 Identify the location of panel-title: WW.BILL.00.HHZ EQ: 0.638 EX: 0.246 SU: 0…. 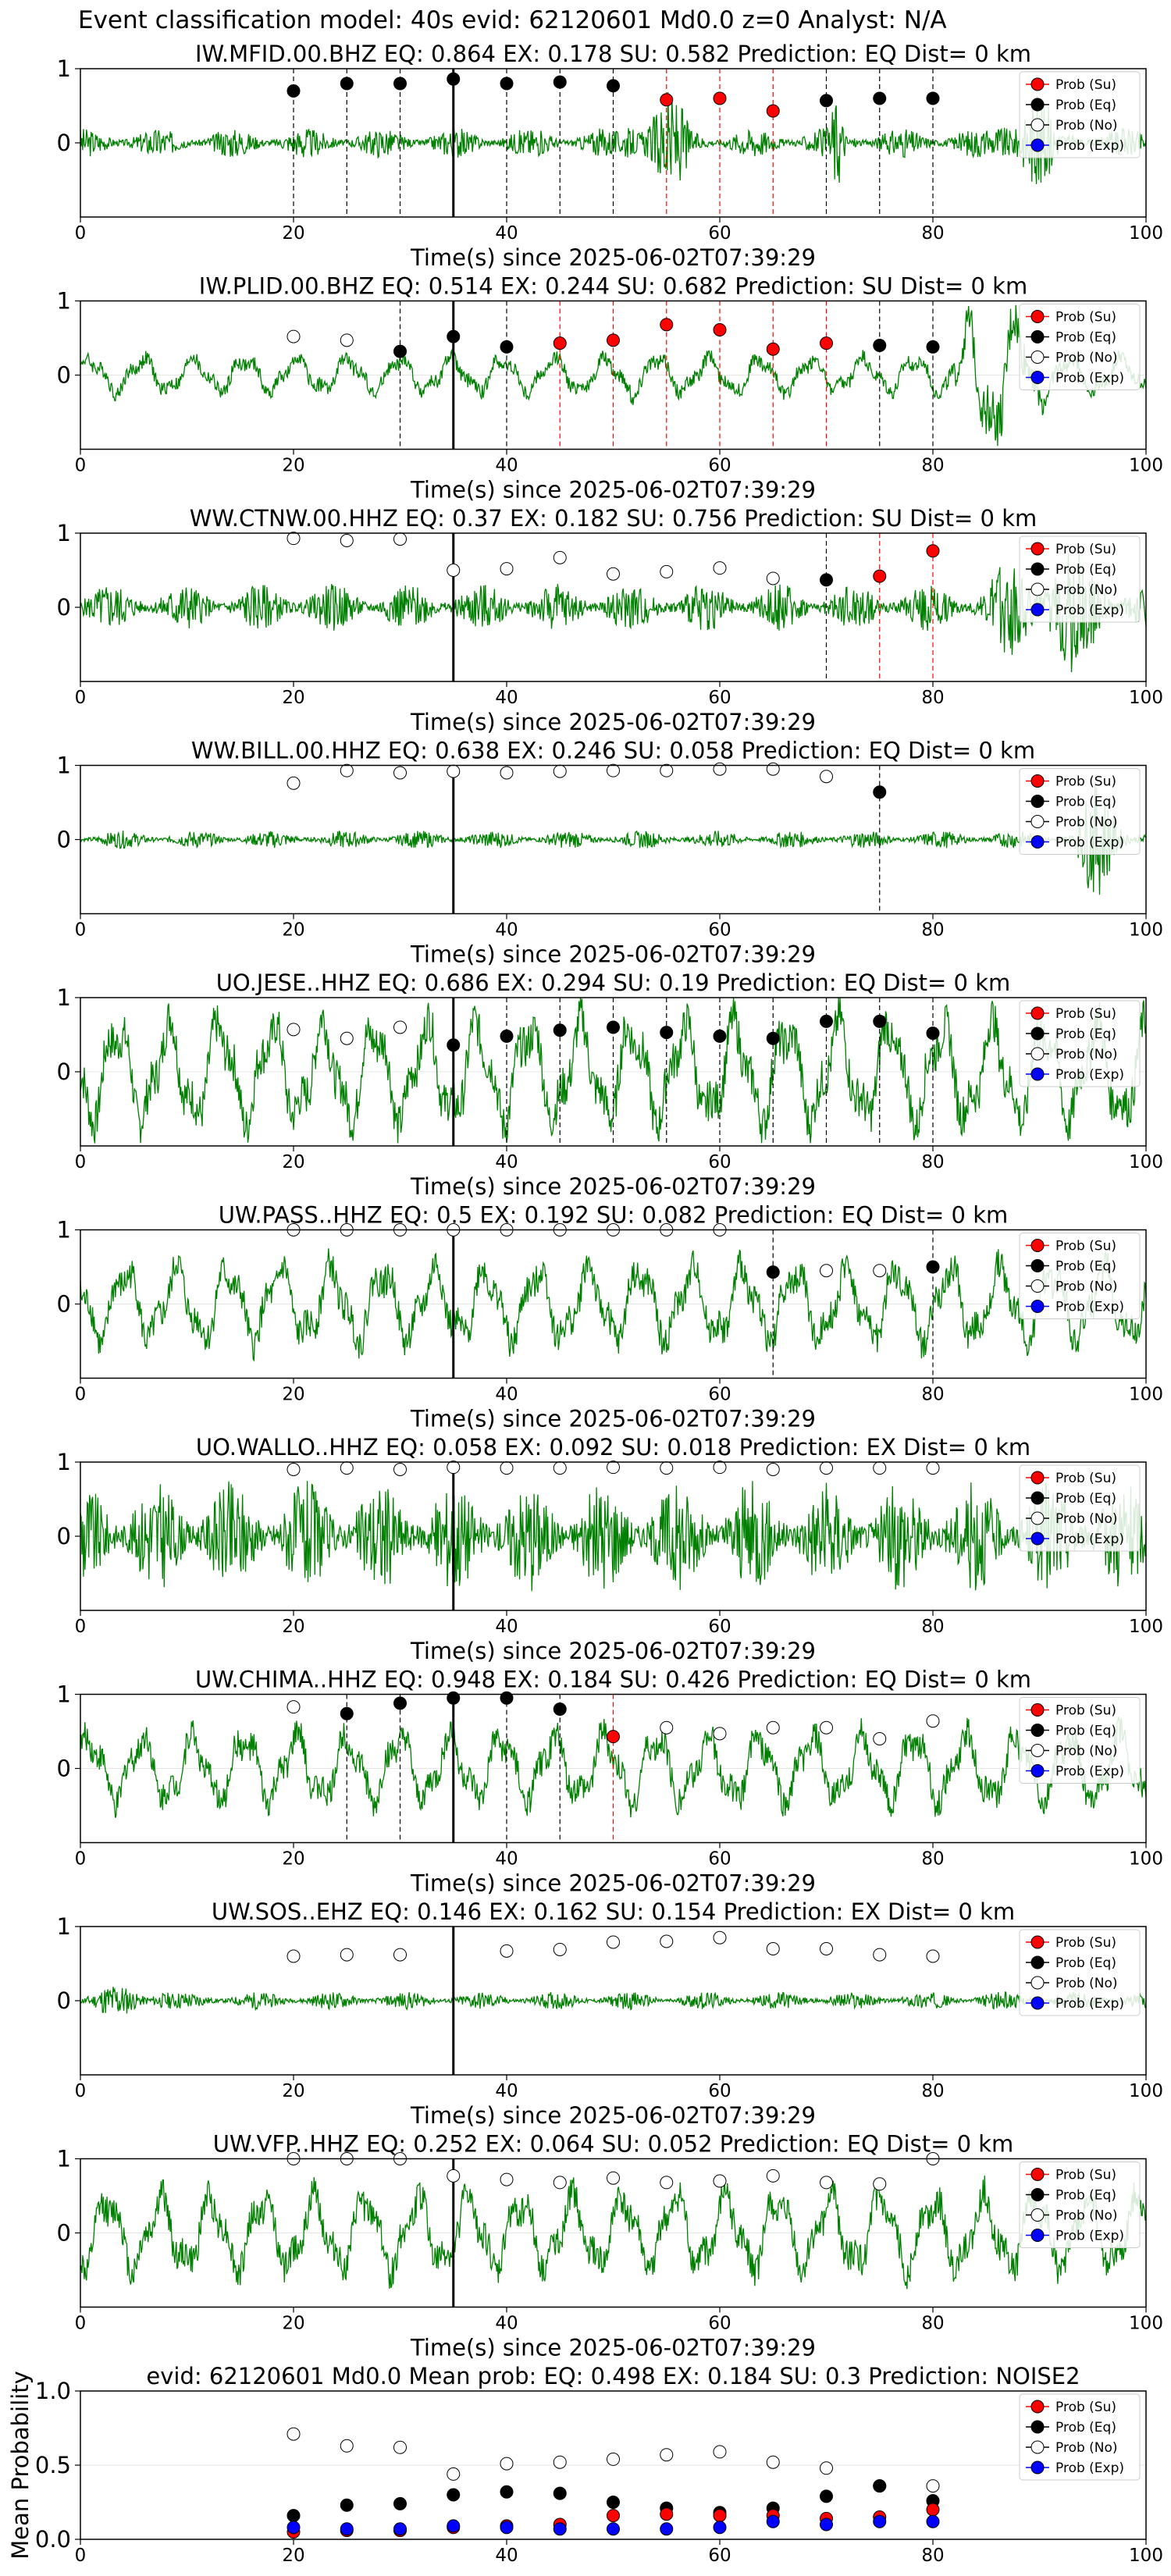
(613, 751).